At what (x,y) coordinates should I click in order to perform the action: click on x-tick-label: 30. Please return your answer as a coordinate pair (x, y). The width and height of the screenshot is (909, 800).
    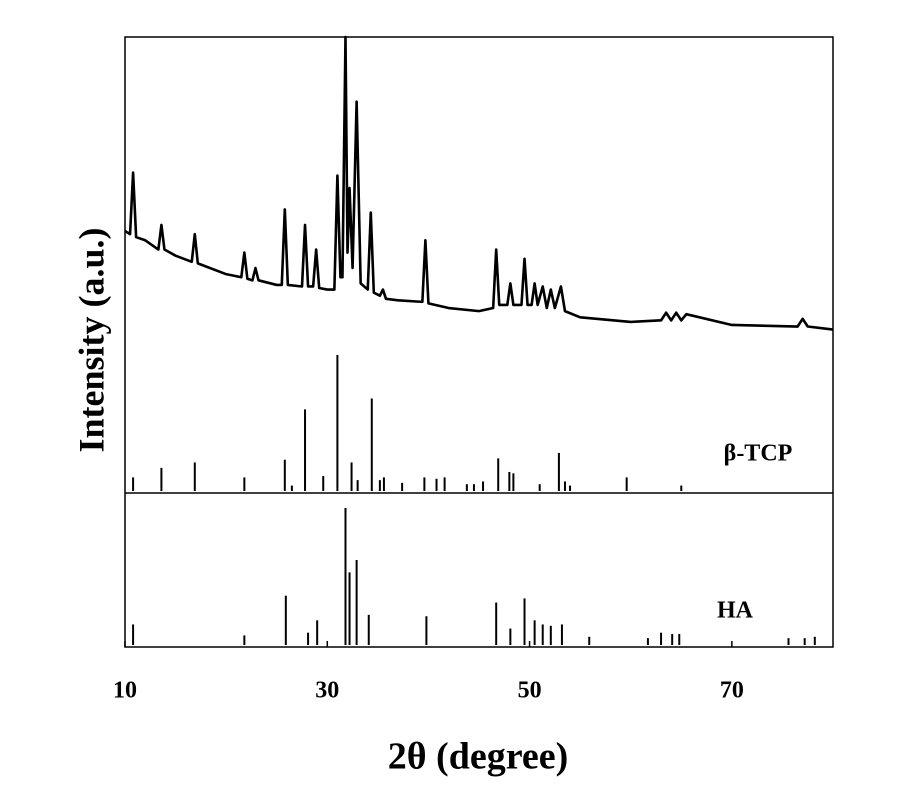
    Looking at the image, I should click on (327, 691).